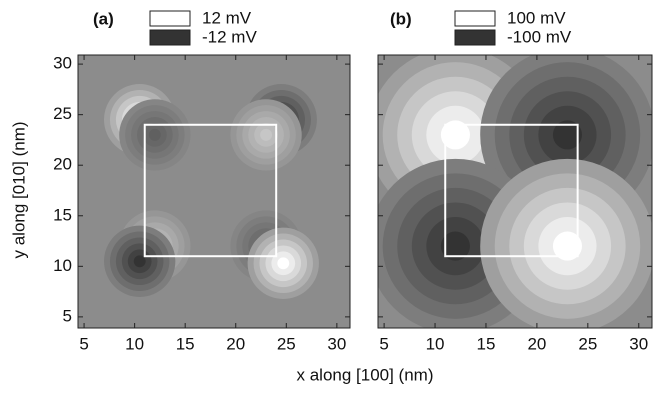  Describe the element at coordinates (62, 265) in the screenshot. I see `y-tick-label: 10` at that location.